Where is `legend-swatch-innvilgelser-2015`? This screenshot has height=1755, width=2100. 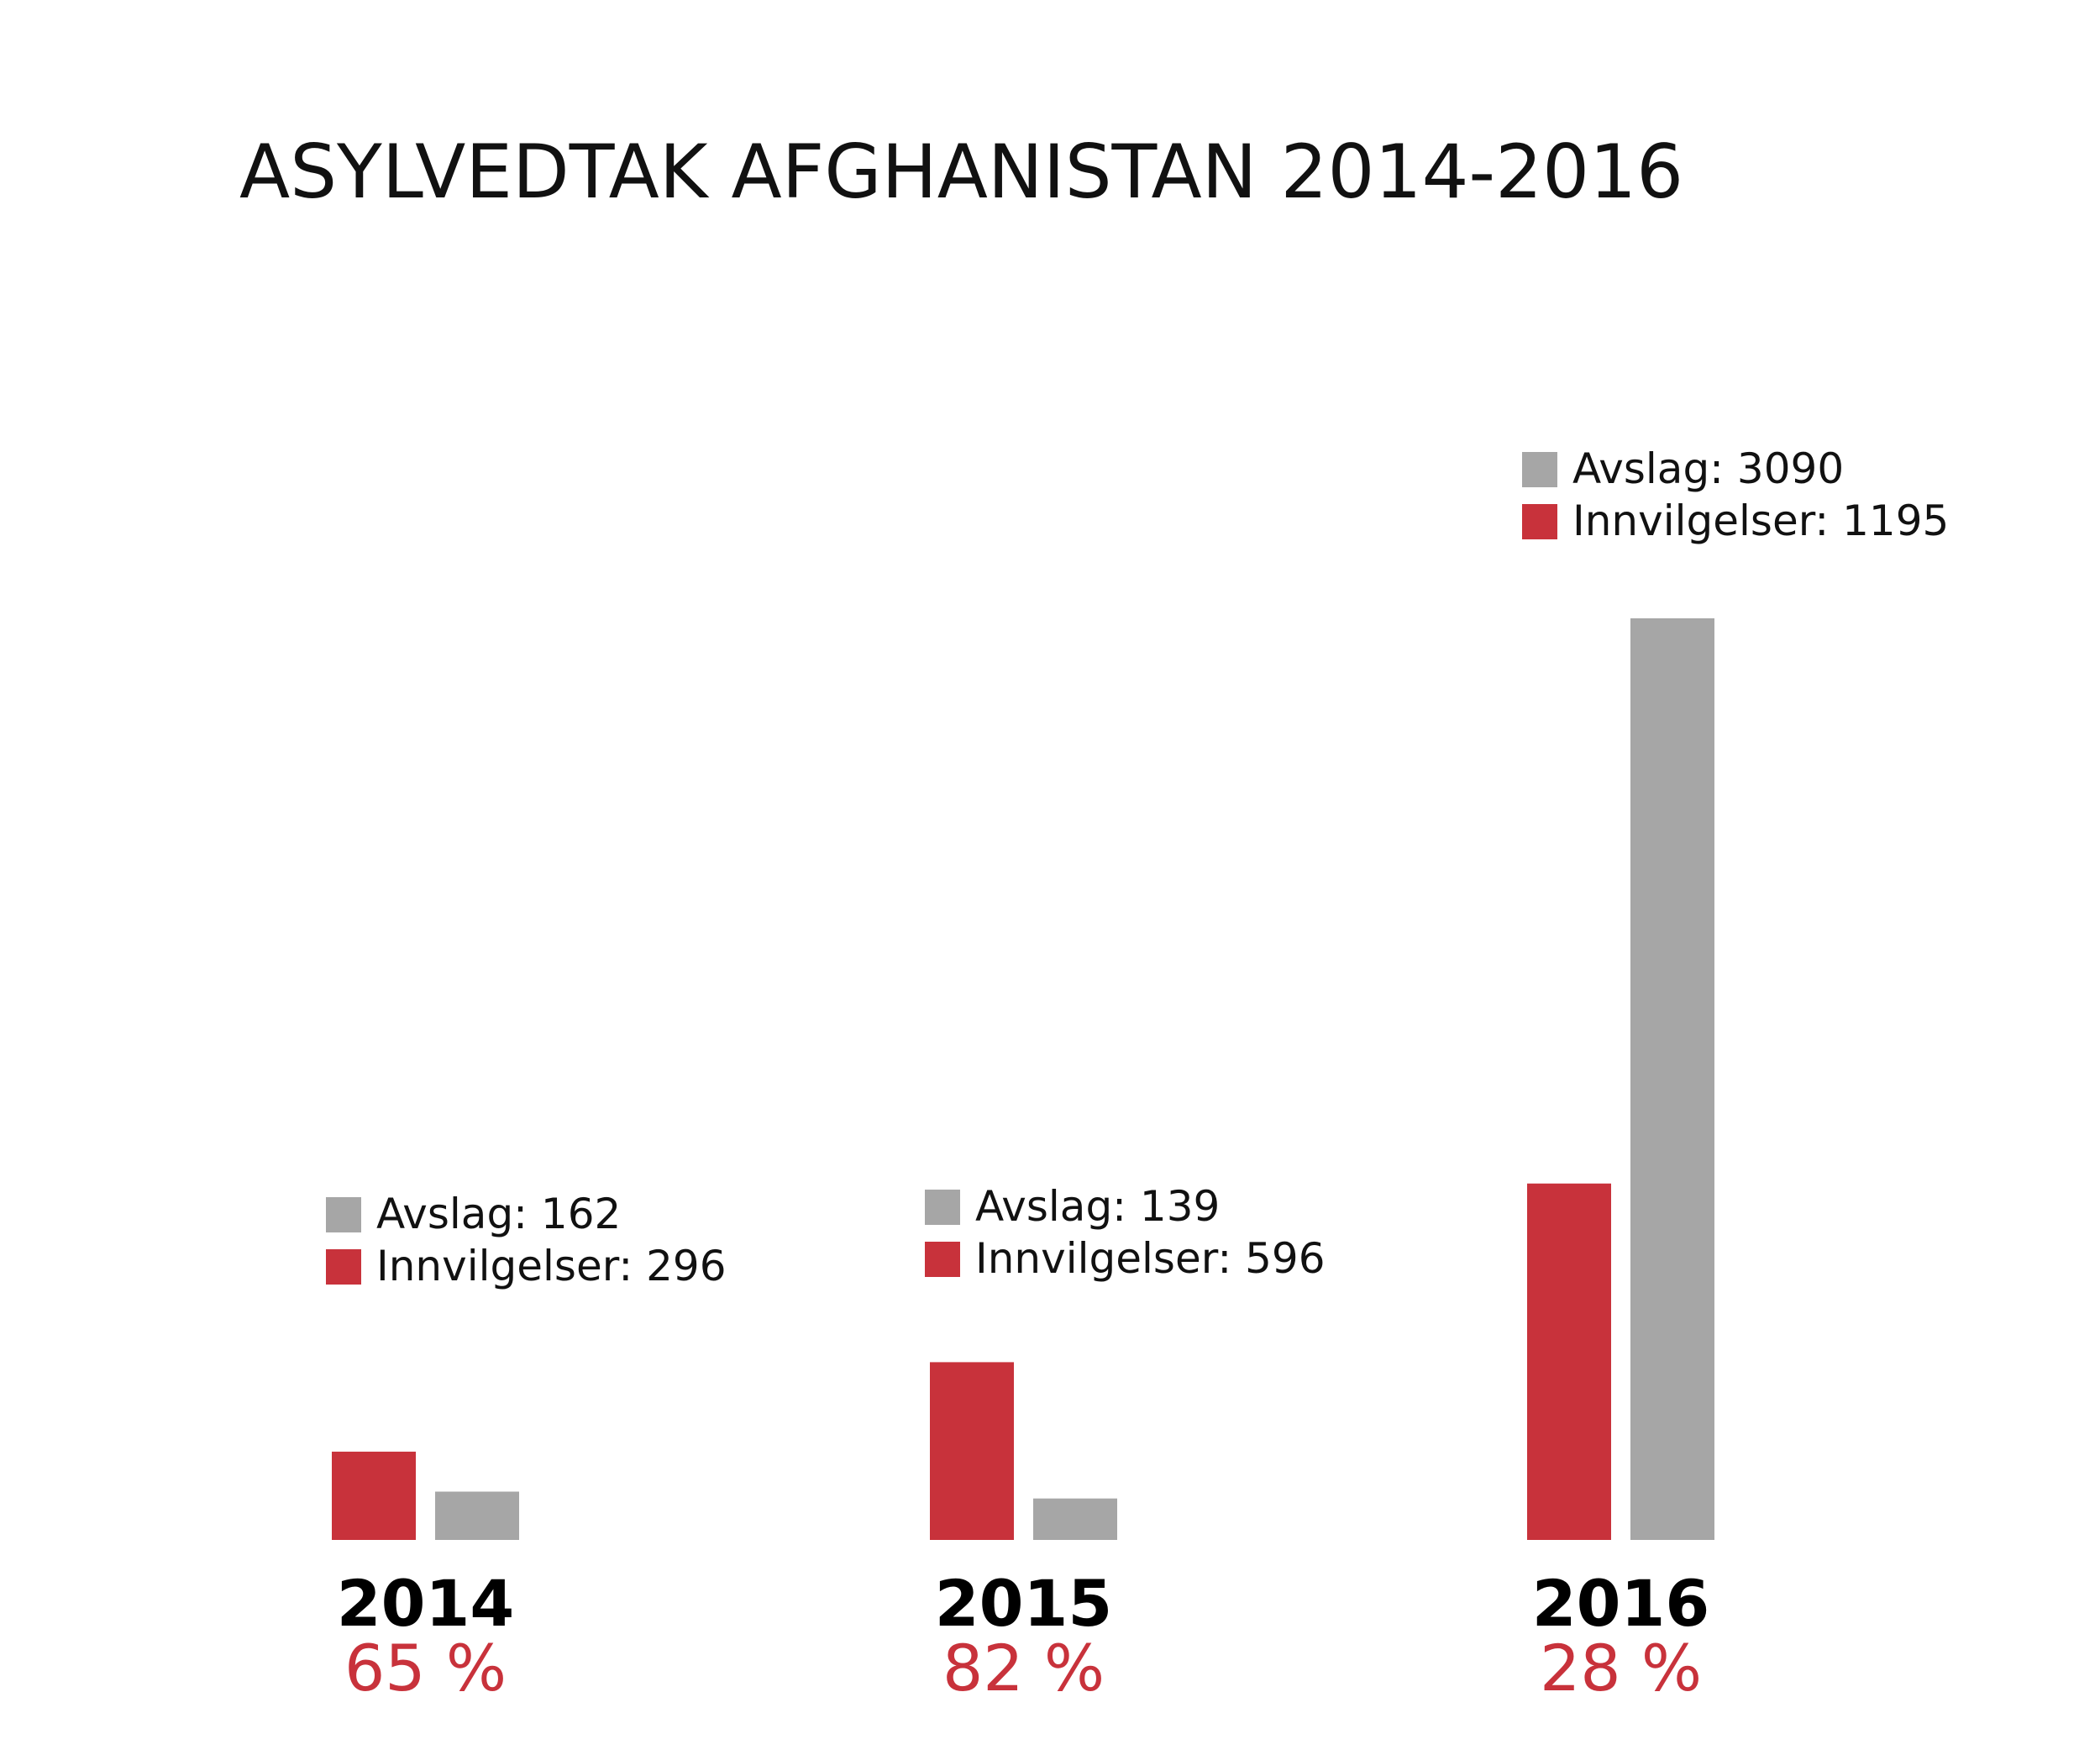
legend-swatch-innvilgelser-2015 is located at coordinates (942, 1259).